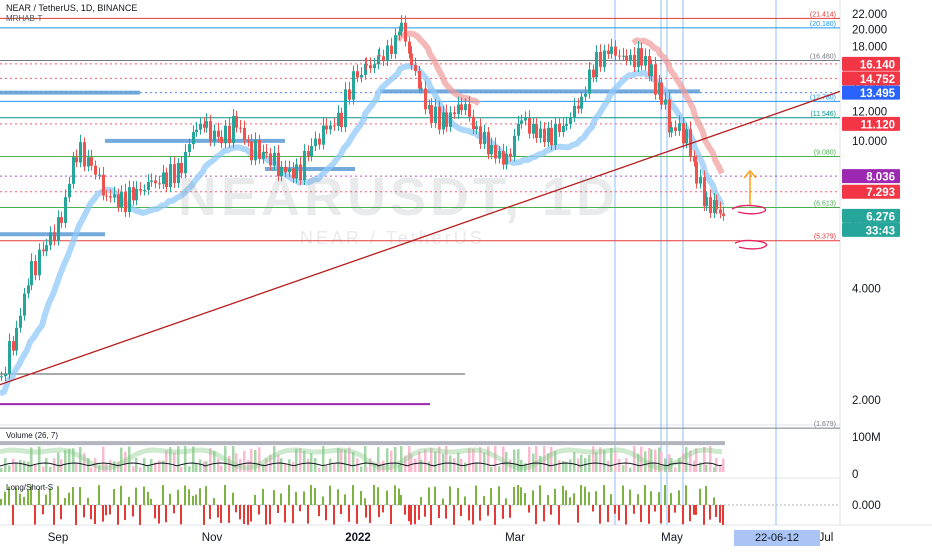 This screenshot has height=555, width=932. What do you see at coordinates (72, 8) in the screenshot?
I see `chart-title: NEAR / TetherUS, 1D, BINANCE` at bounding box center [72, 8].